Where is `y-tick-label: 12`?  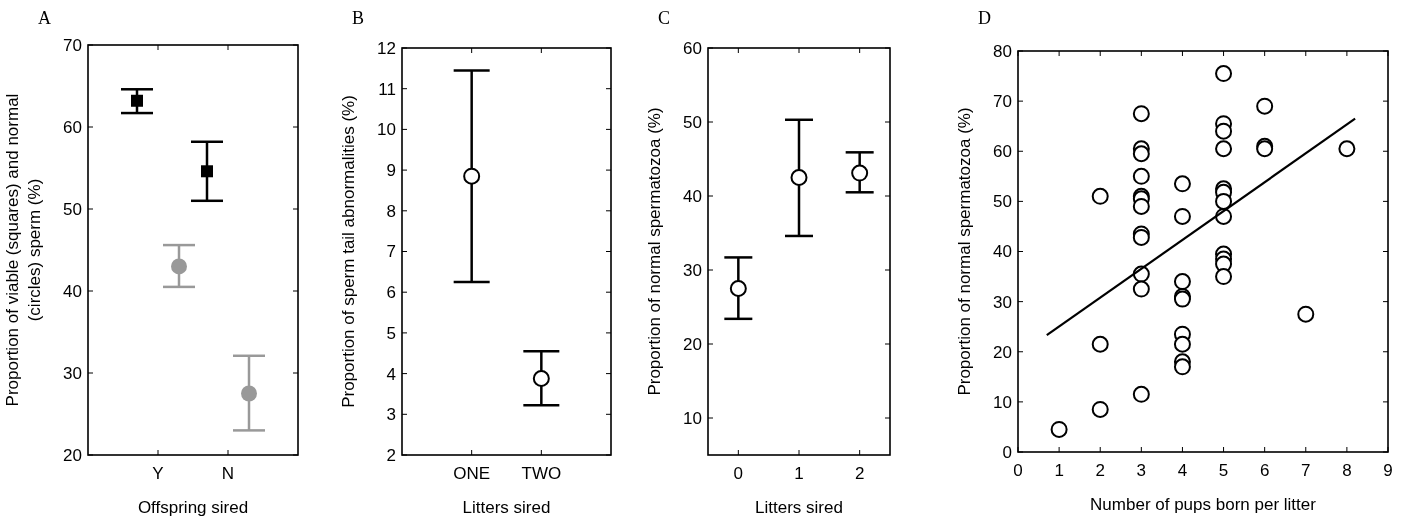
y-tick-label: 12 is located at coordinates (386, 48).